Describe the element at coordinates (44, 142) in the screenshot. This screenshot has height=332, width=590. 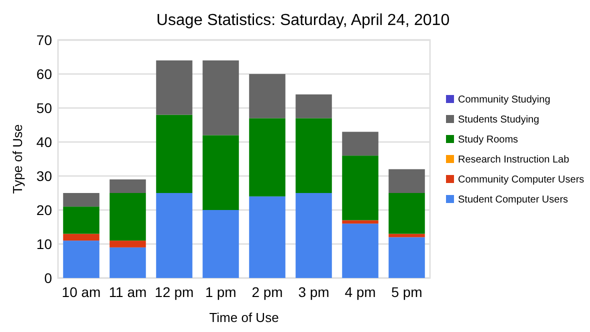
I see `y-tick-label: 40` at that location.